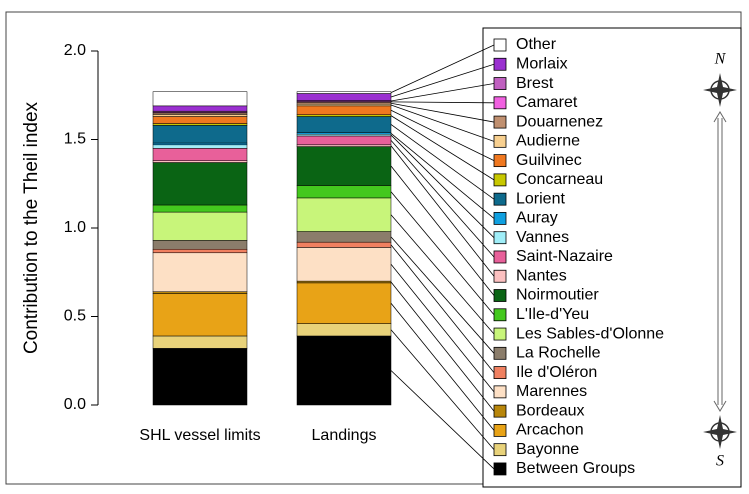  I want to click on legend-label: Other, so click(536, 44).